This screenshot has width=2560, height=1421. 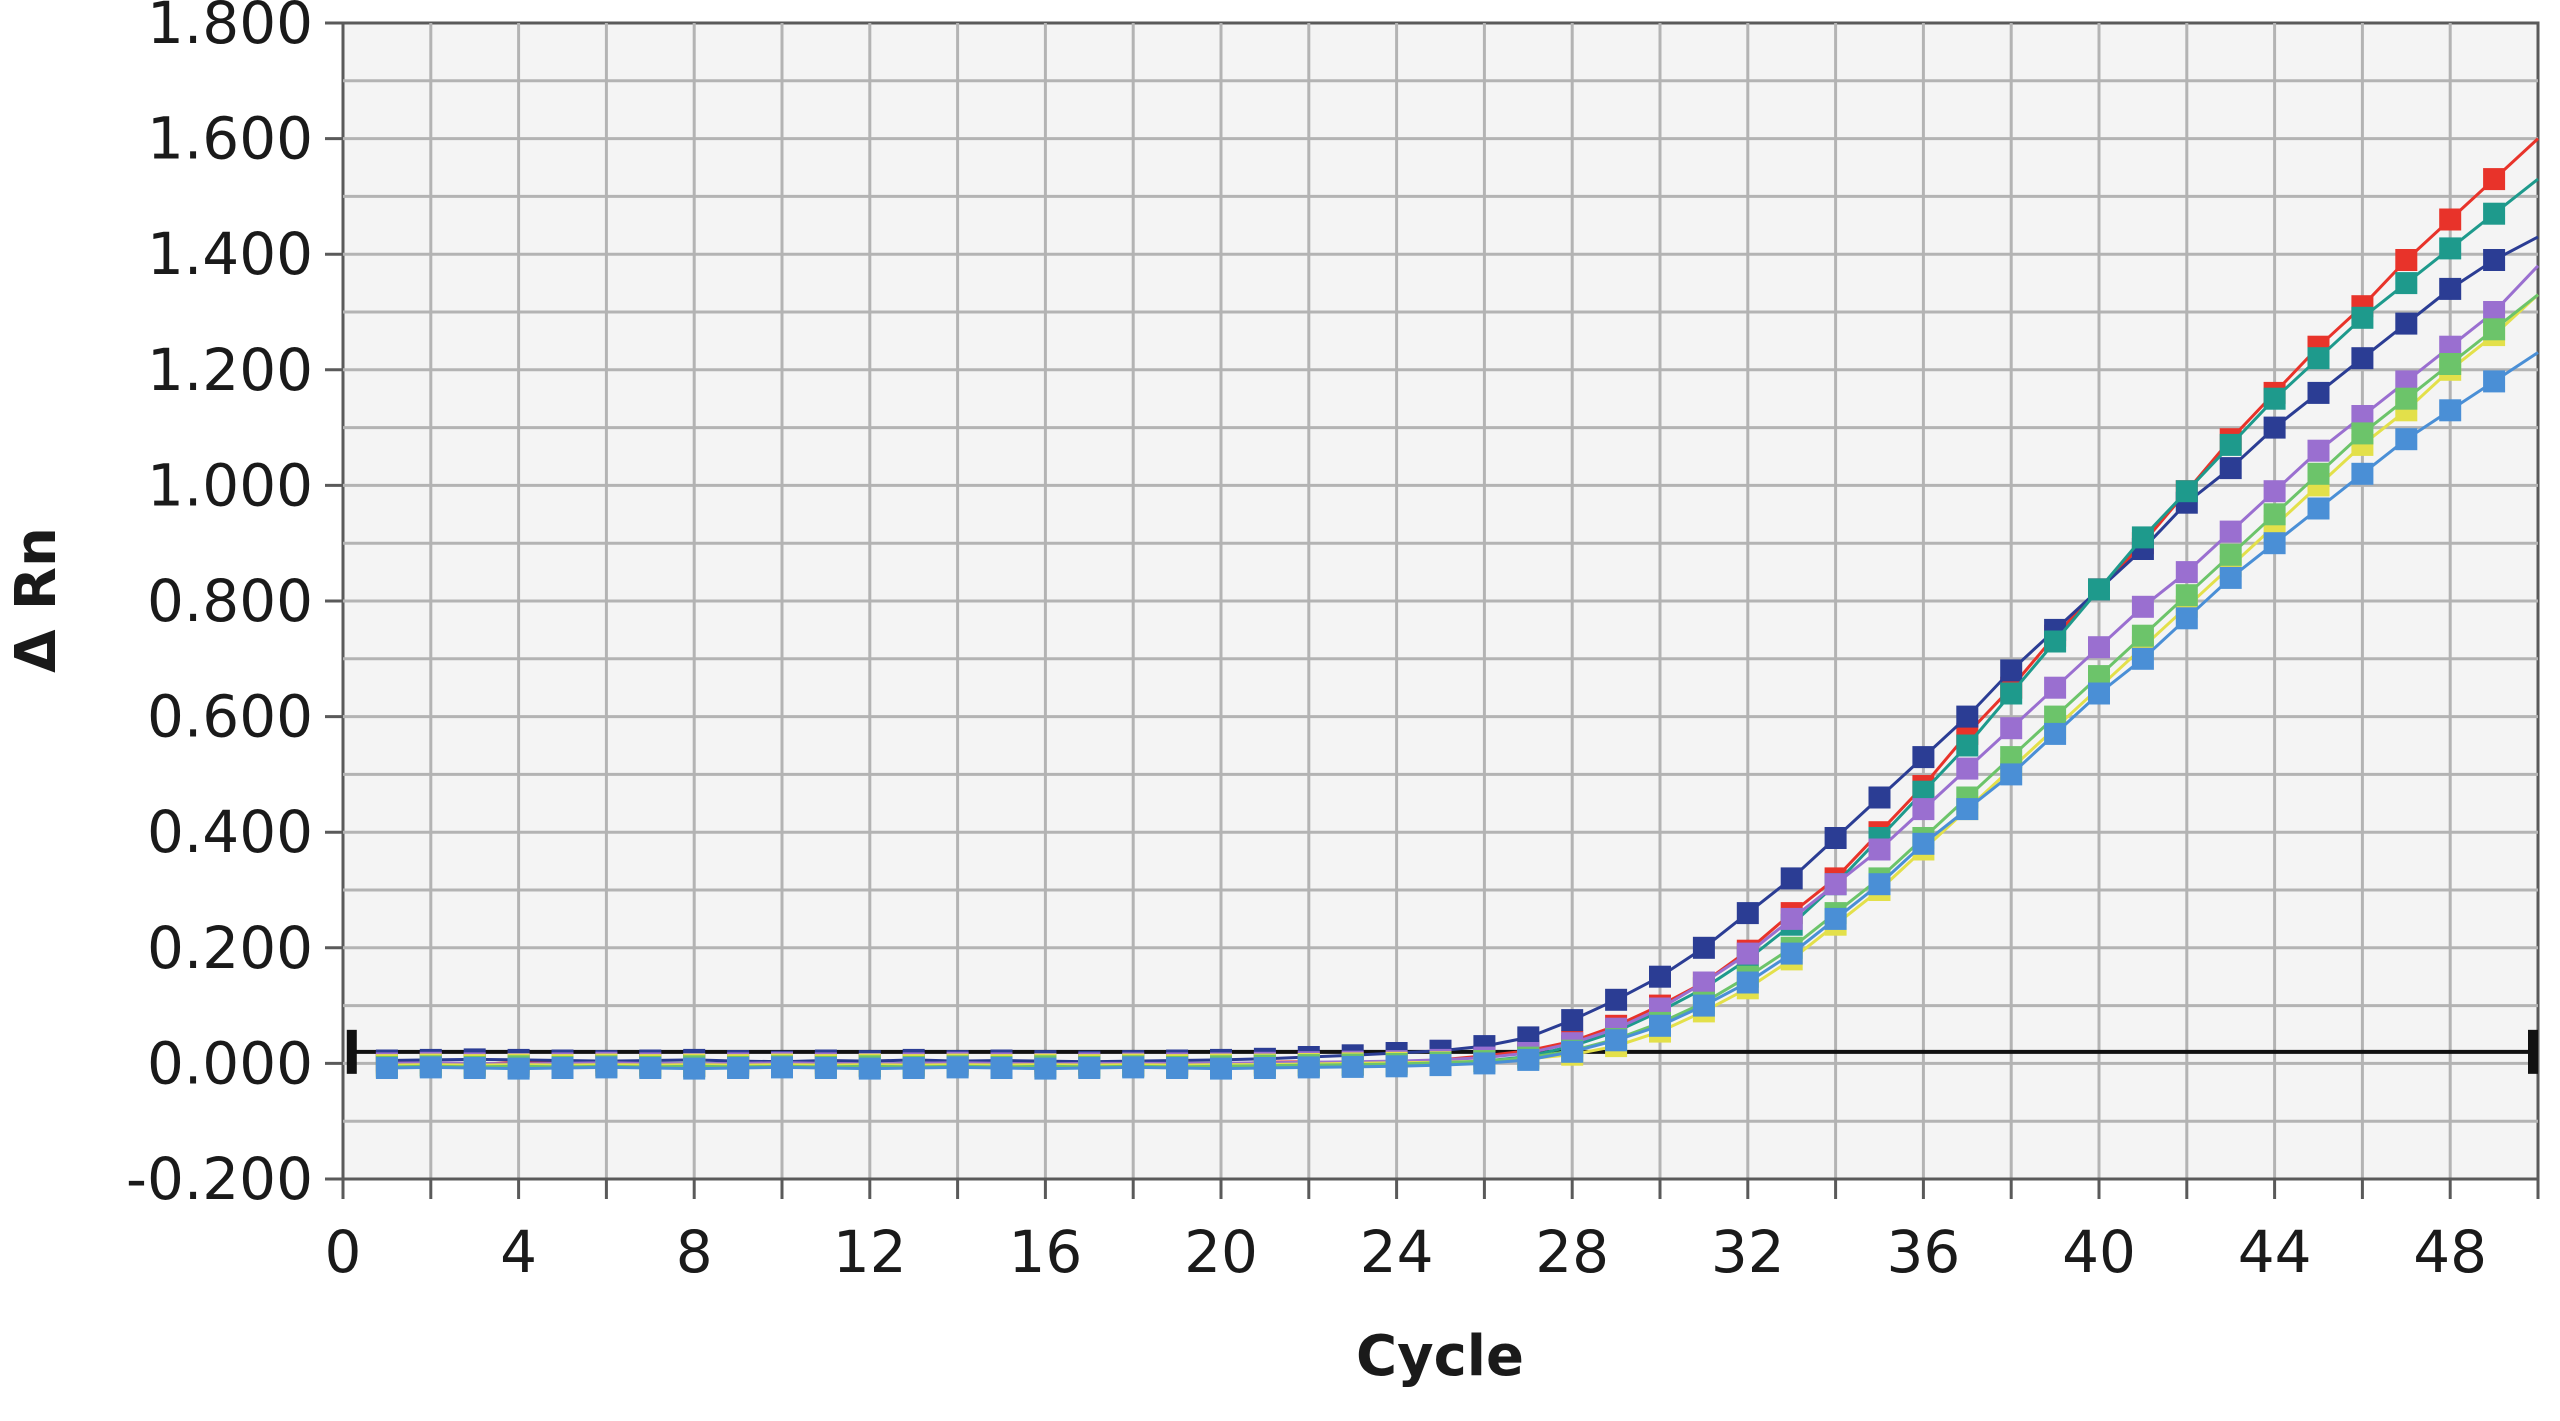 What do you see at coordinates (870, 1252) in the screenshot?
I see `x-tick-label: 12` at bounding box center [870, 1252].